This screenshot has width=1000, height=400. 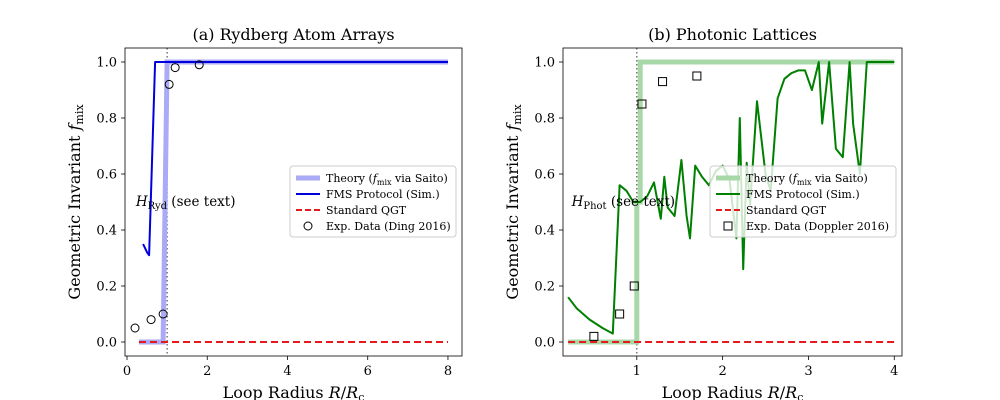 What do you see at coordinates (295, 159) in the screenshot?
I see `fms-line` at bounding box center [295, 159].